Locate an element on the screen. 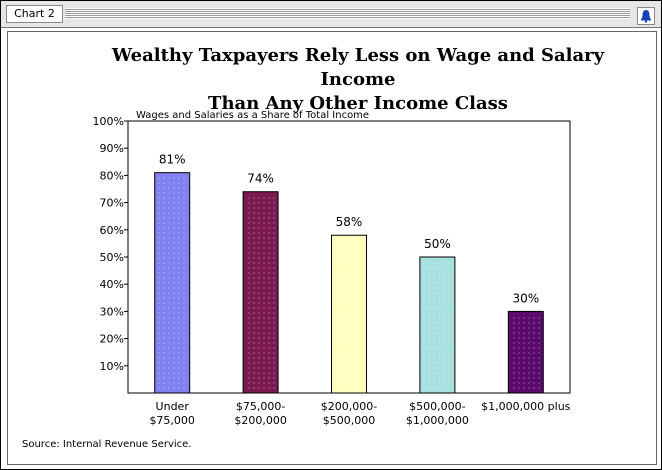 Image resolution: width=662 pixels, height=470 pixels. titlebar-stripes is located at coordinates (347, 13).